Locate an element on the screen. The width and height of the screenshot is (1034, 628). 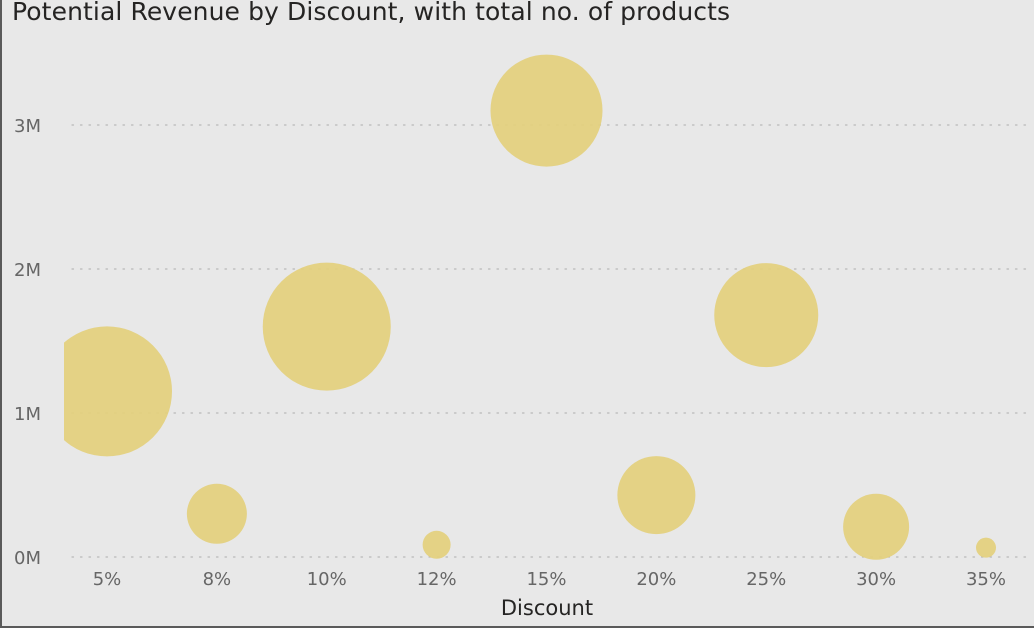
x-tick-label: 15% is located at coordinates (546, 579).